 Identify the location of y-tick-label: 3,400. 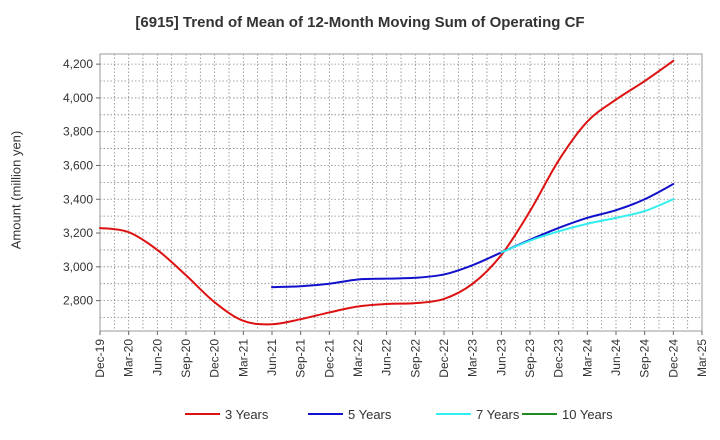
(78, 199).